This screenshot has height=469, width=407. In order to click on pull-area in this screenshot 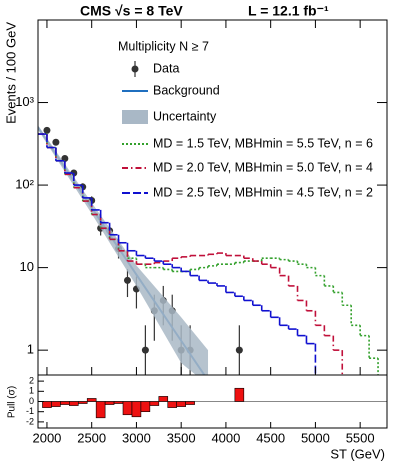, I will do `click(212, 403)`.